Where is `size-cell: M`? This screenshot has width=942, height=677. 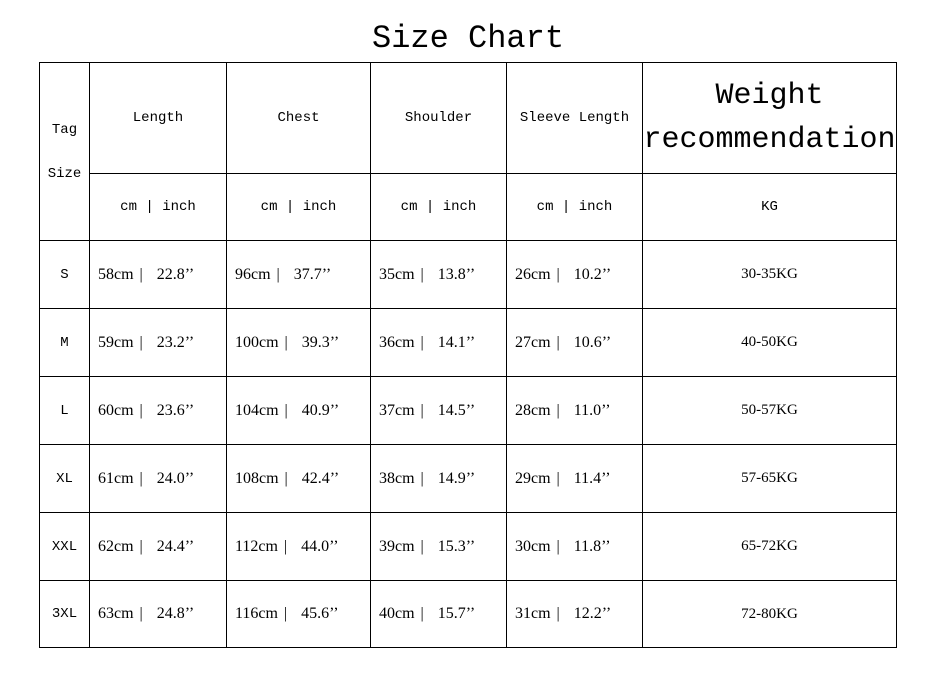 size-cell: M is located at coordinates (64, 342).